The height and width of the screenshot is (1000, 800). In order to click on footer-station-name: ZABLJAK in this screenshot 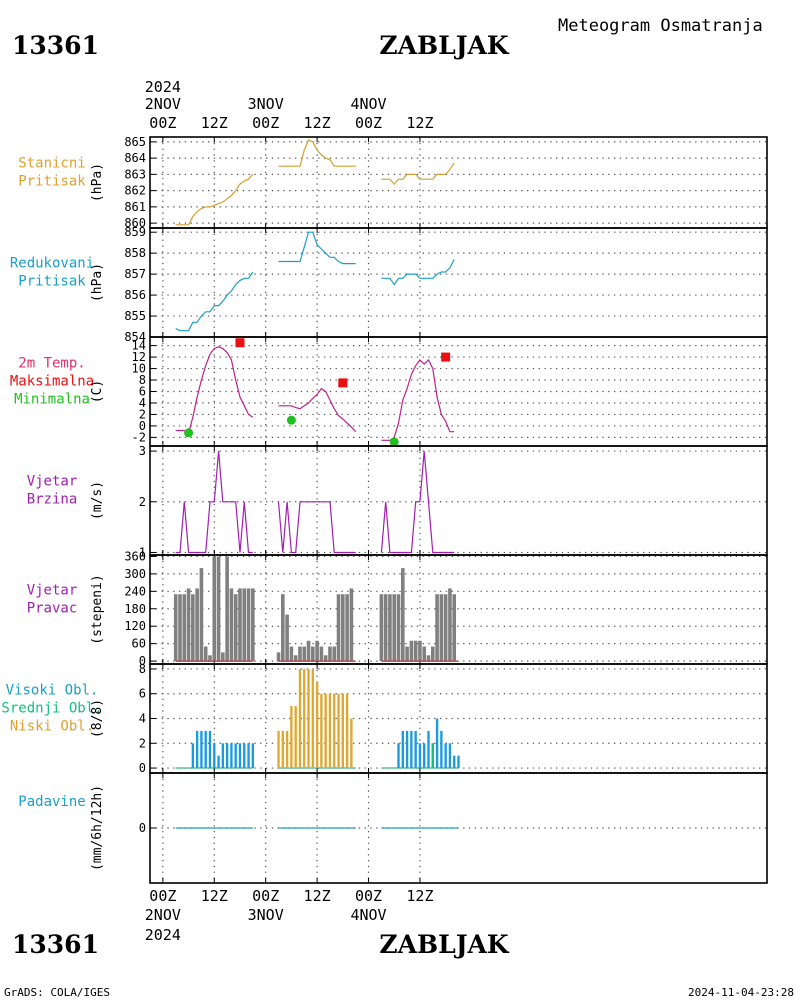, I will do `click(444, 944)`.